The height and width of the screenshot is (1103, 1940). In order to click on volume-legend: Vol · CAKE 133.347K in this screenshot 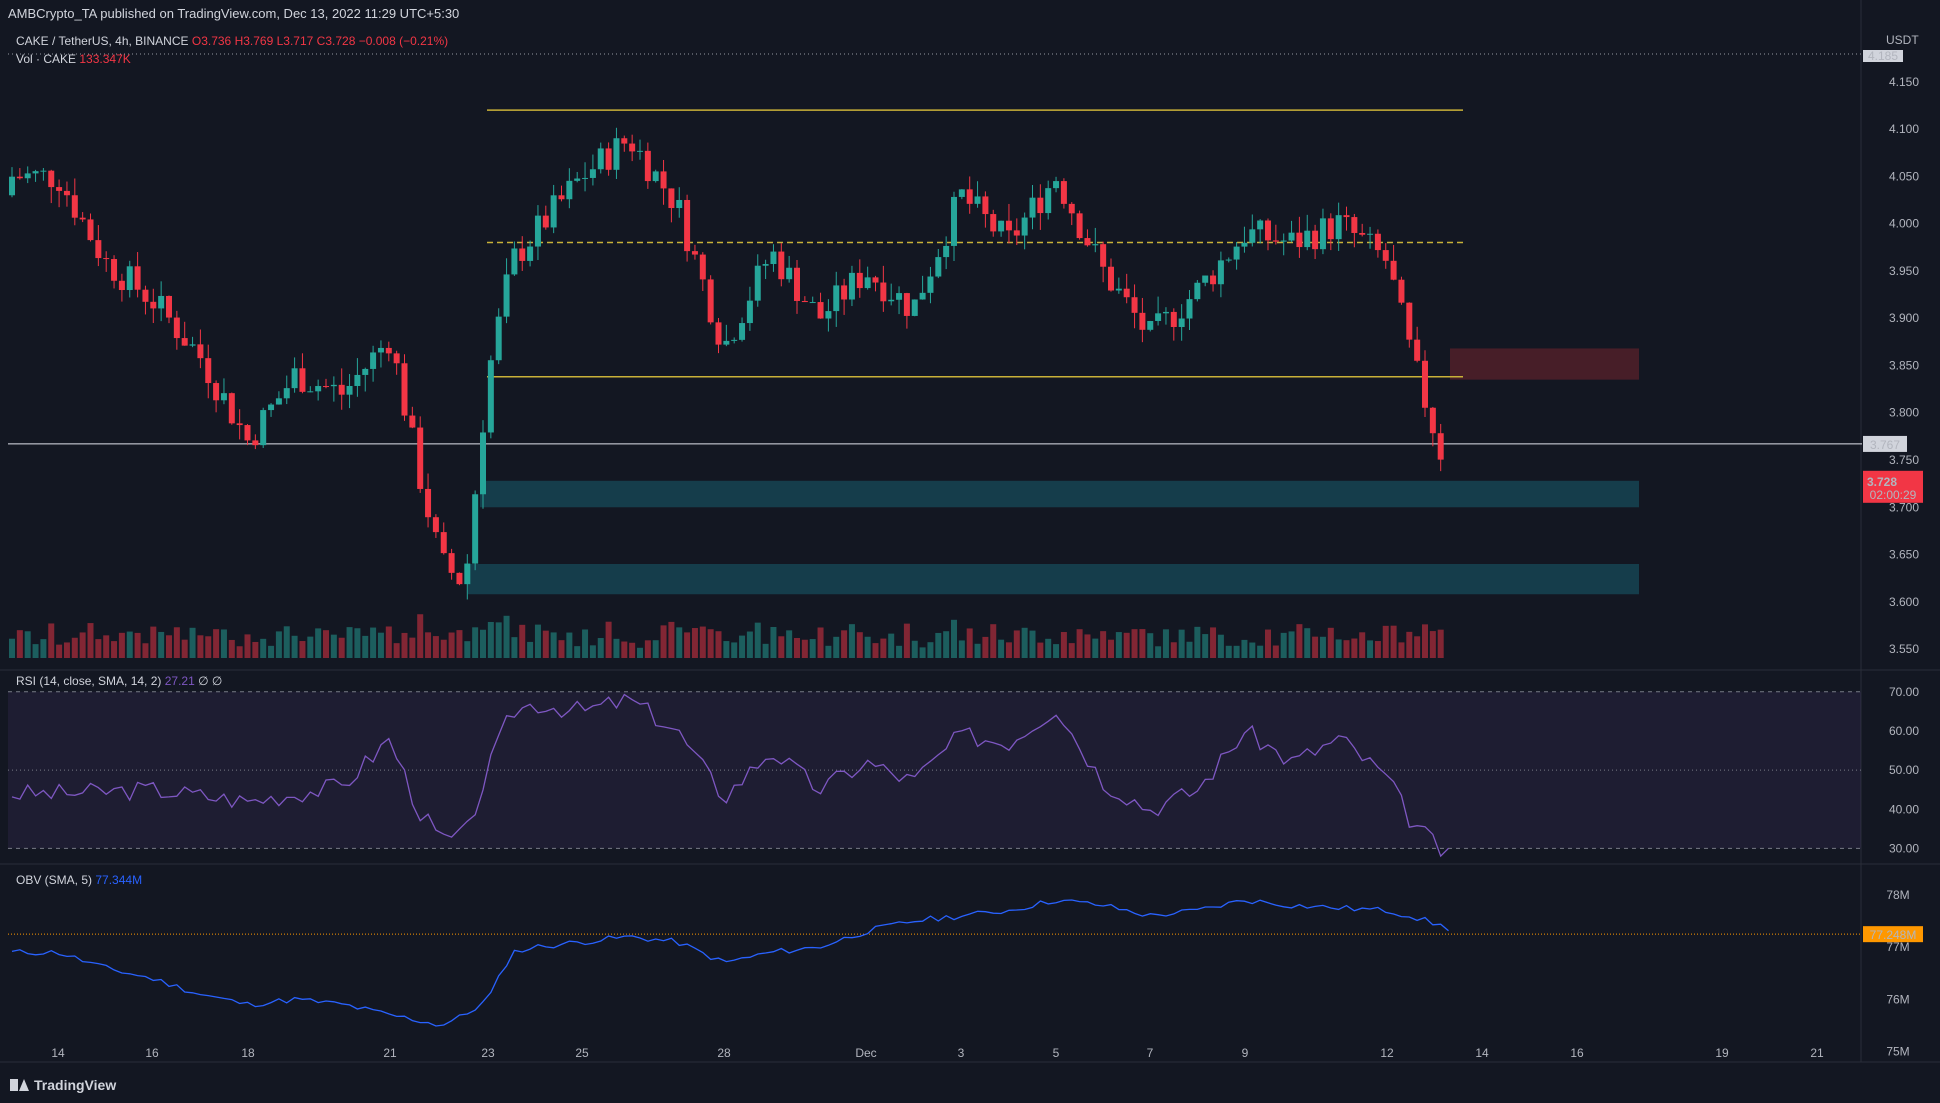, I will do `click(73, 59)`.